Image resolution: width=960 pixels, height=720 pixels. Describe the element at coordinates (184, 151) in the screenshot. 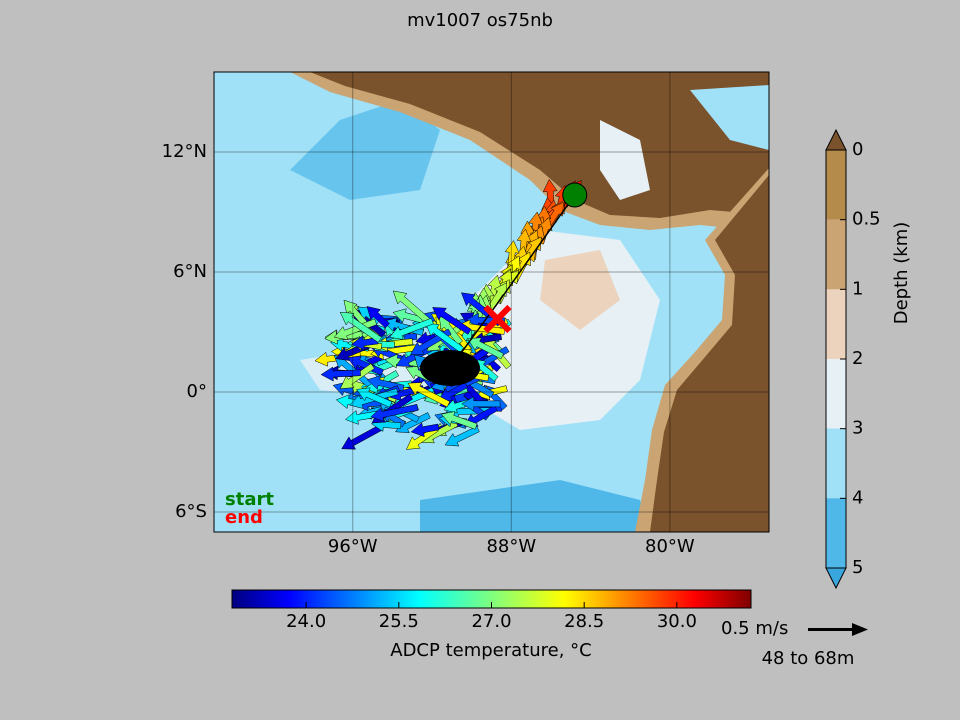

I see `lat-tick-label: 12°N` at that location.